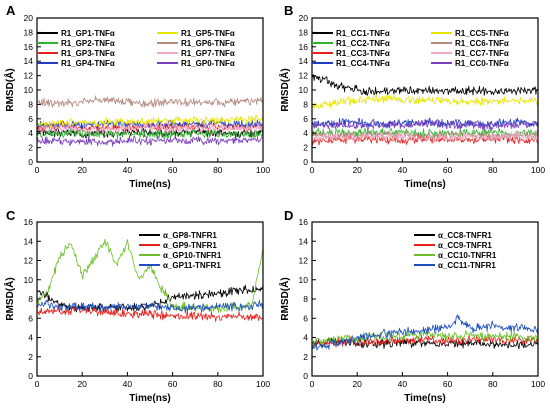  I want to click on legend-label: R1_CC0-TNFα, so click(482, 63).